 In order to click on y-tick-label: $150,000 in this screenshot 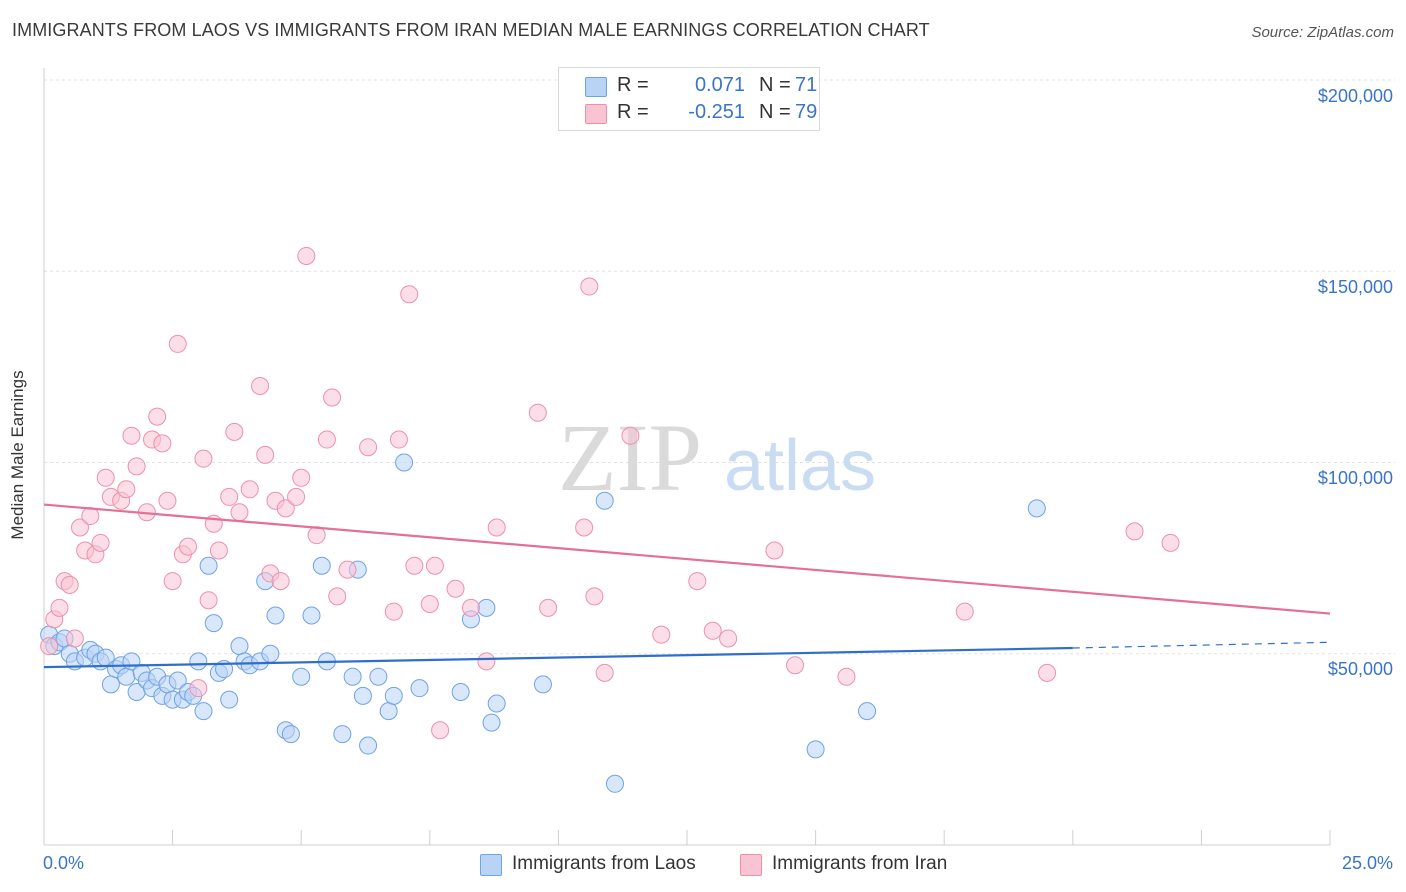, I will do `click(1355, 287)`.